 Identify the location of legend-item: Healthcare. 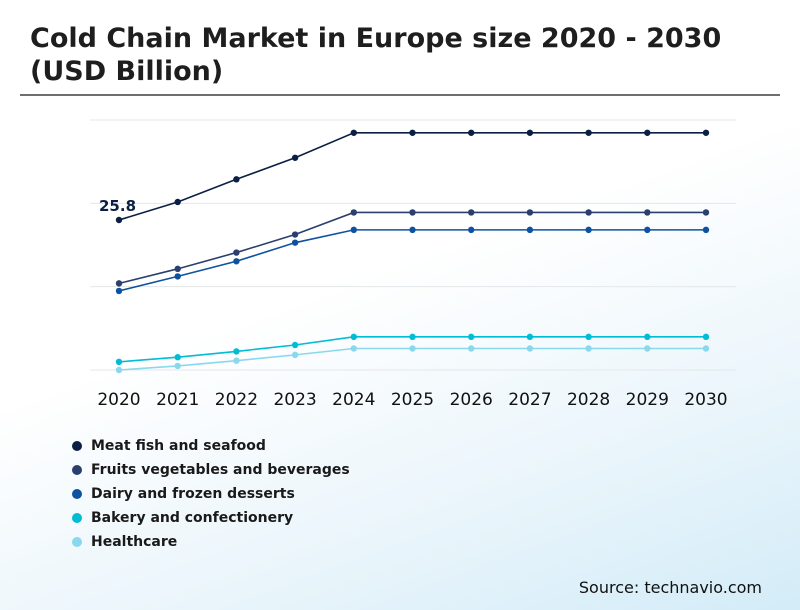
(211, 542).